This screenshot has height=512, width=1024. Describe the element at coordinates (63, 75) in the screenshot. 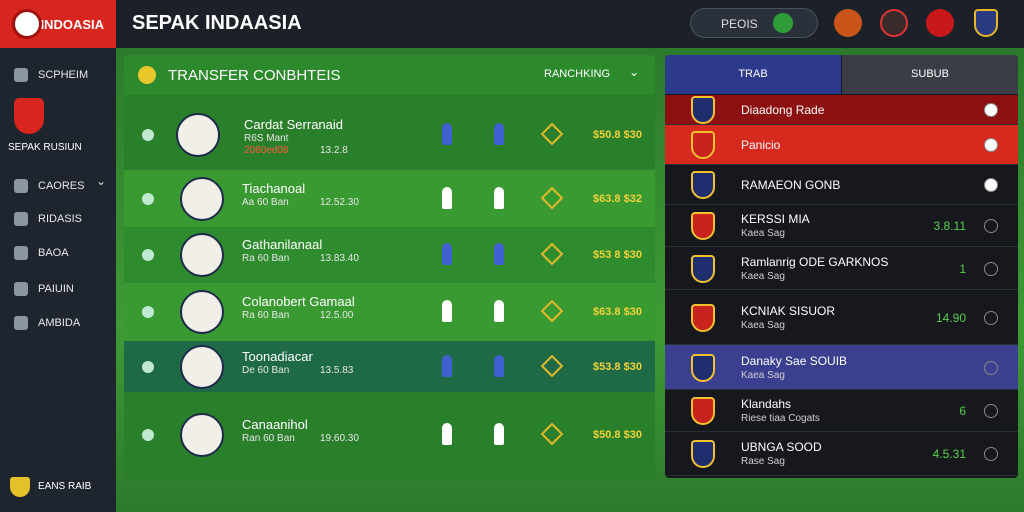

I see `sidebar-item: SCPHEIM` at that location.